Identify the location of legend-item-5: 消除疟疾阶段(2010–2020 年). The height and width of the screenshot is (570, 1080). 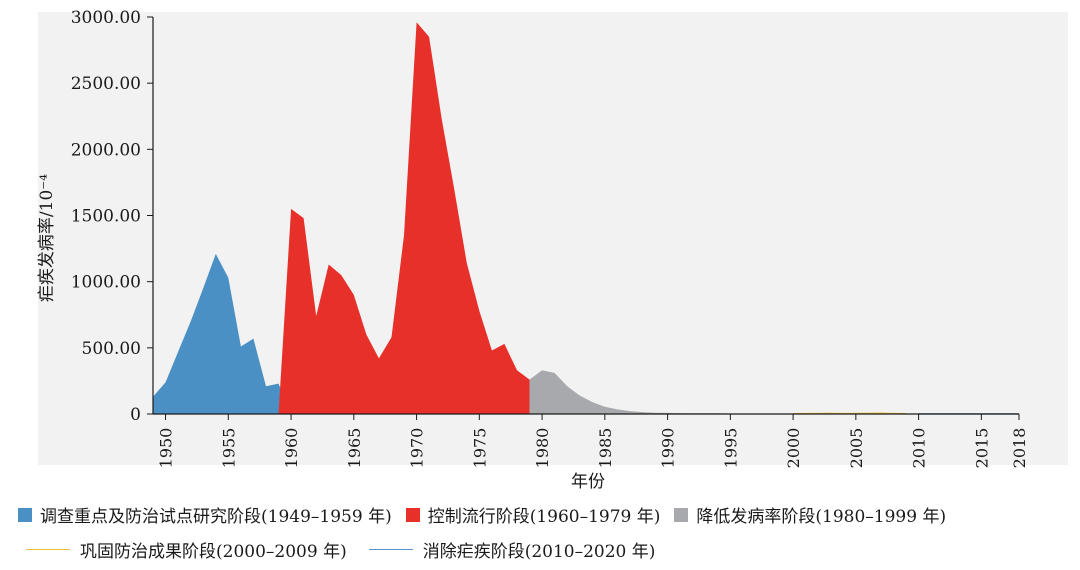
(508, 549).